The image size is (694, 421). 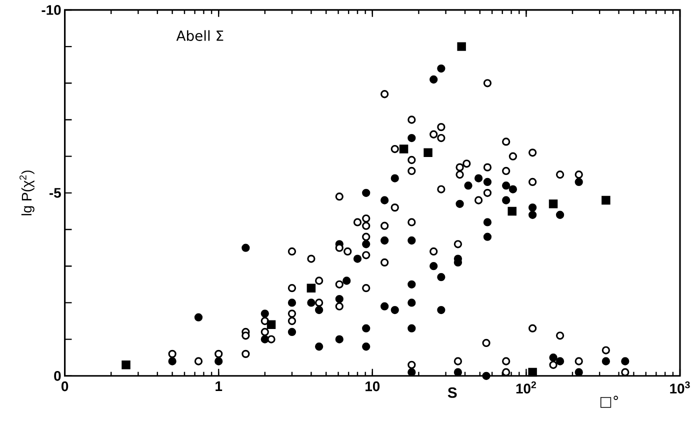 I want to click on x-tick-label: 10, so click(x=373, y=387).